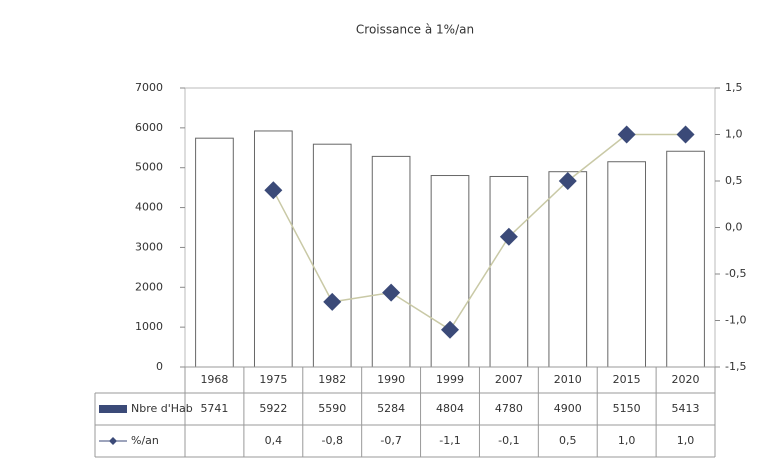 Image resolution: width=773 pixels, height=473 pixels. What do you see at coordinates (273, 408) in the screenshot?
I see `table-value: 5922` at bounding box center [273, 408].